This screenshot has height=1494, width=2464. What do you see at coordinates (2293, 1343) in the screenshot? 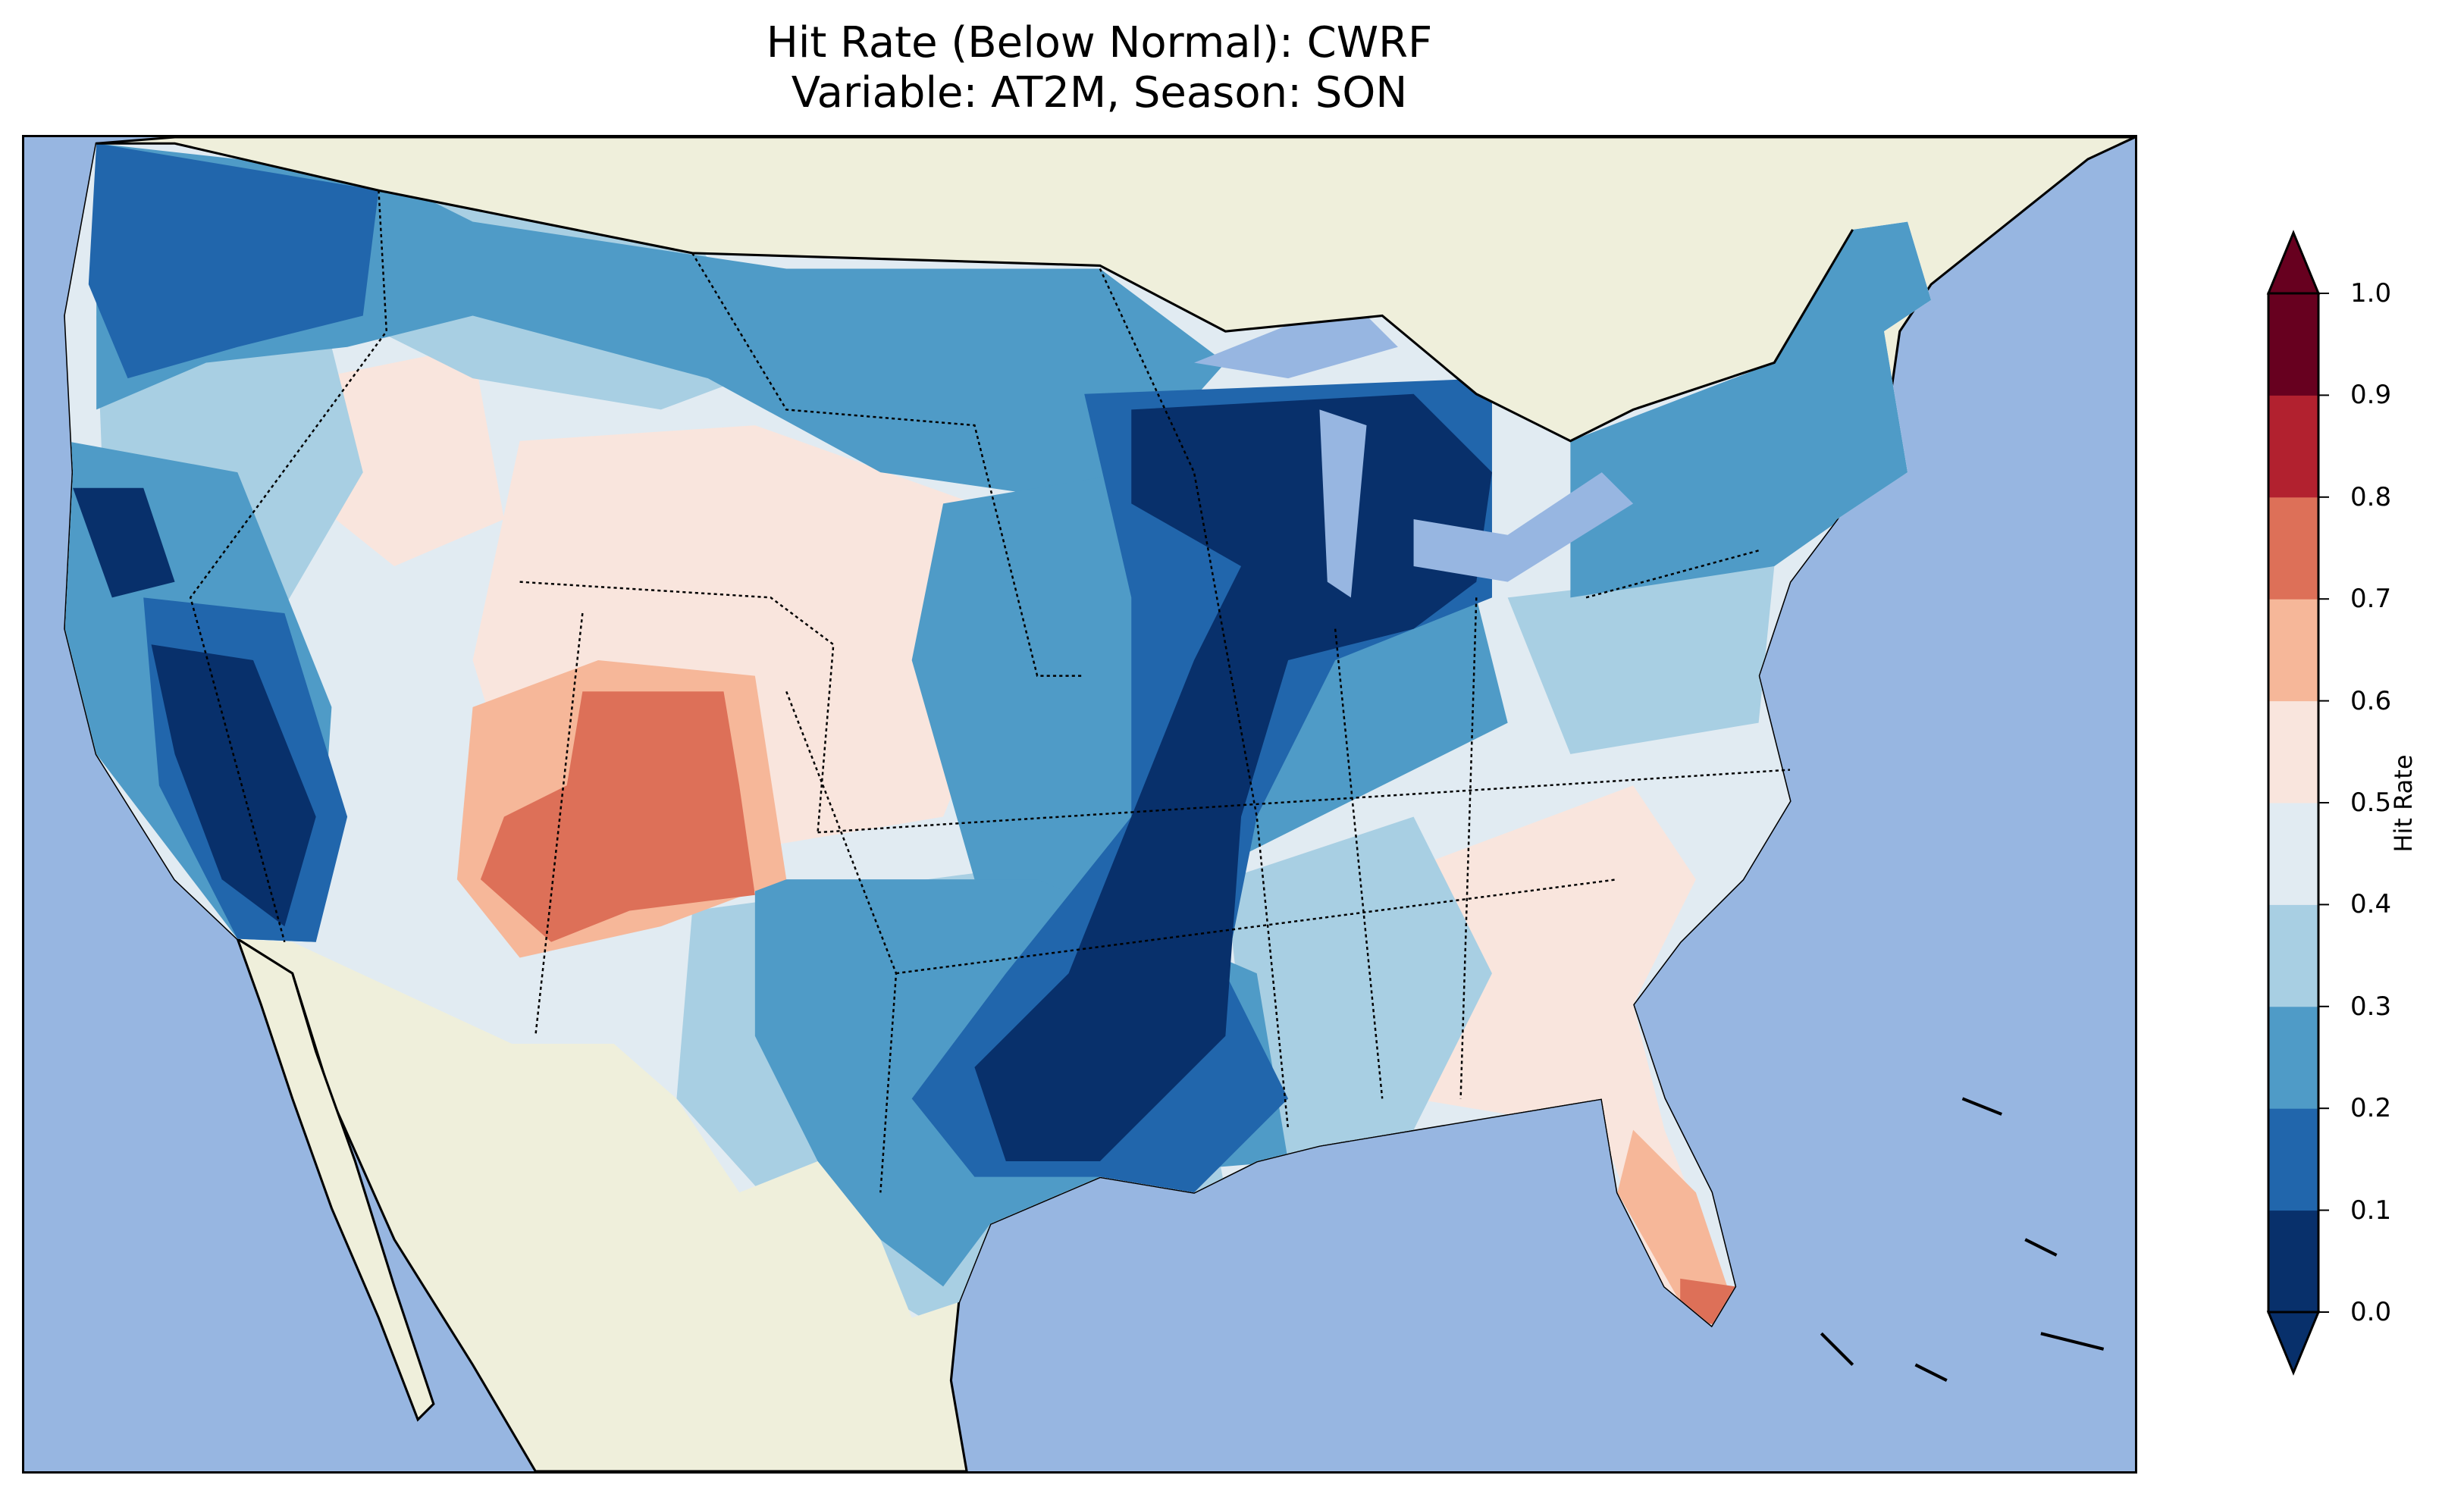
I see `colorbar-extend-min` at bounding box center [2293, 1343].